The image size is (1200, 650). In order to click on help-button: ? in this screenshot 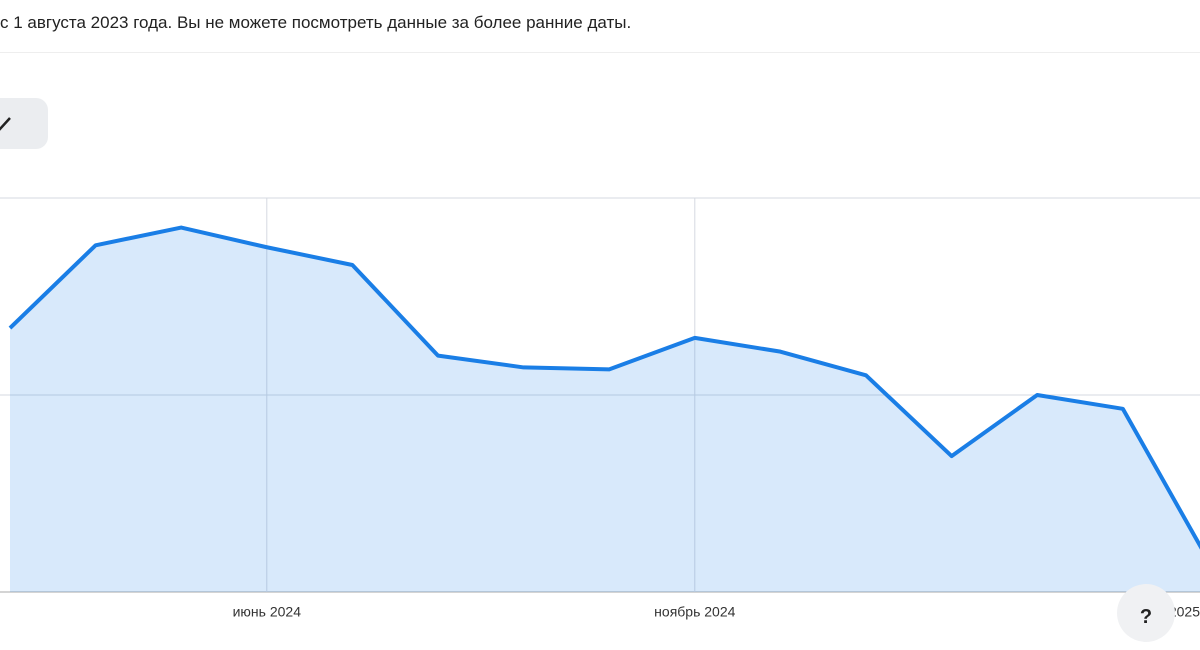, I will do `click(1146, 613)`.